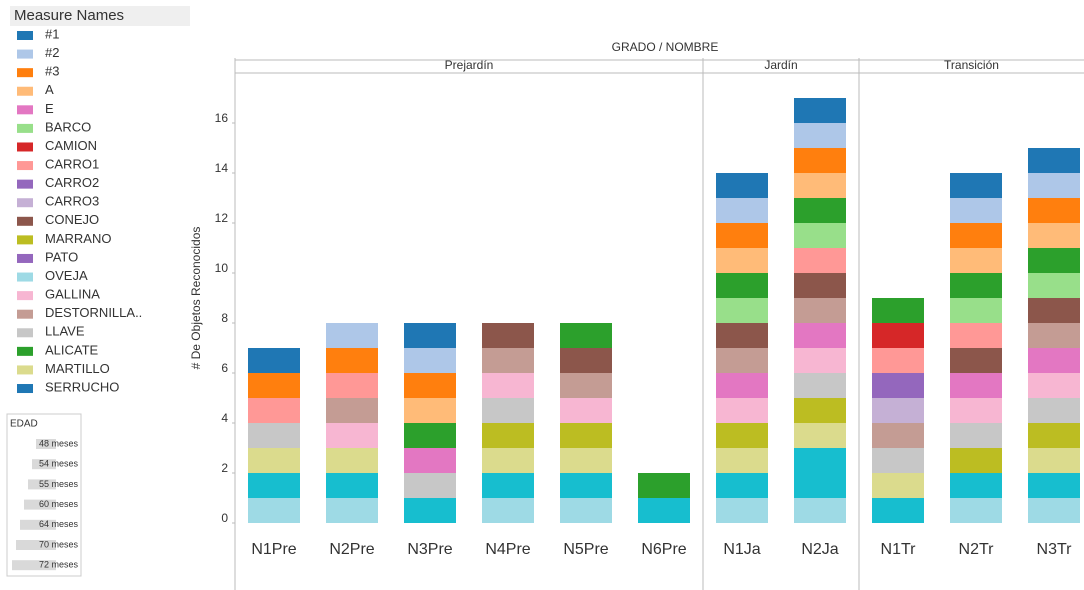  Describe the element at coordinates (273, 549) in the screenshot. I see `x-tick-label: N1Pre` at that location.